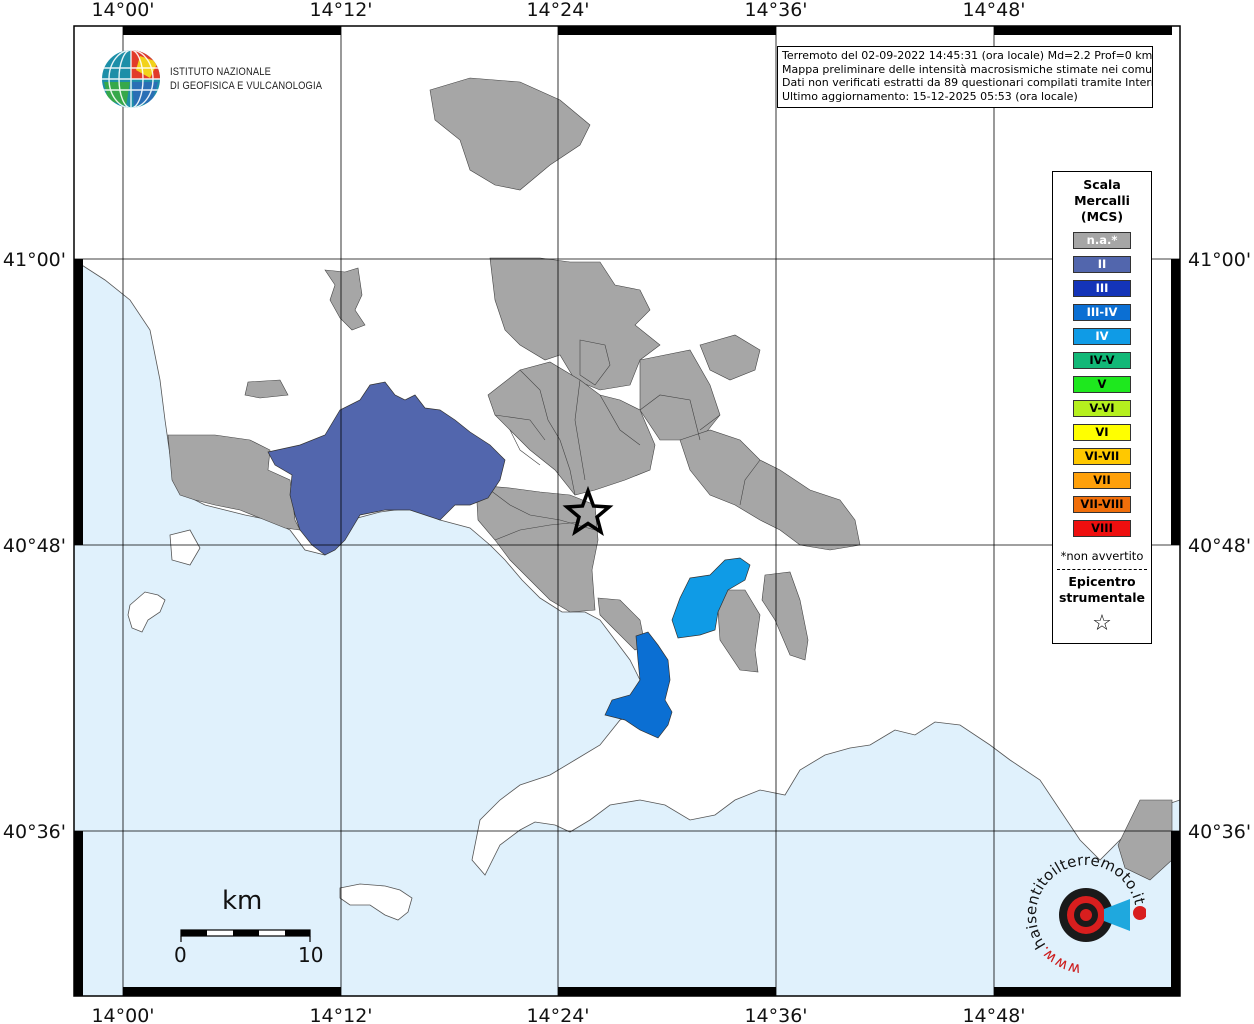 This screenshot has width=1254, height=1024. I want to click on epicenter-star-icon: ☆, so click(1102, 623).